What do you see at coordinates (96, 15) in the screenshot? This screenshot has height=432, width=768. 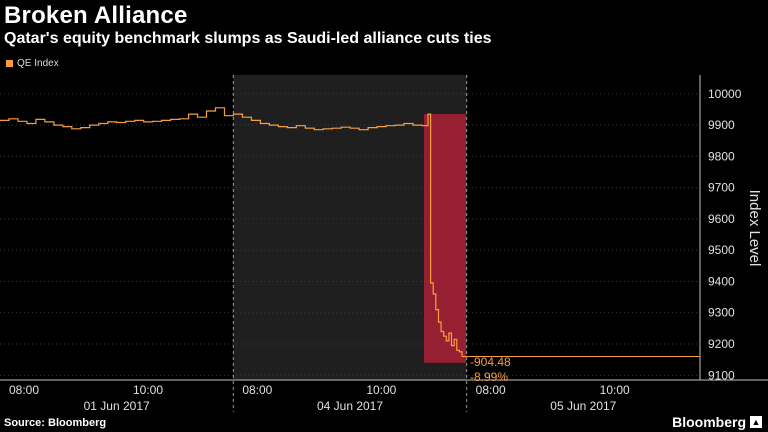 I see `chart-title: Broken Alliance` at bounding box center [96, 15].